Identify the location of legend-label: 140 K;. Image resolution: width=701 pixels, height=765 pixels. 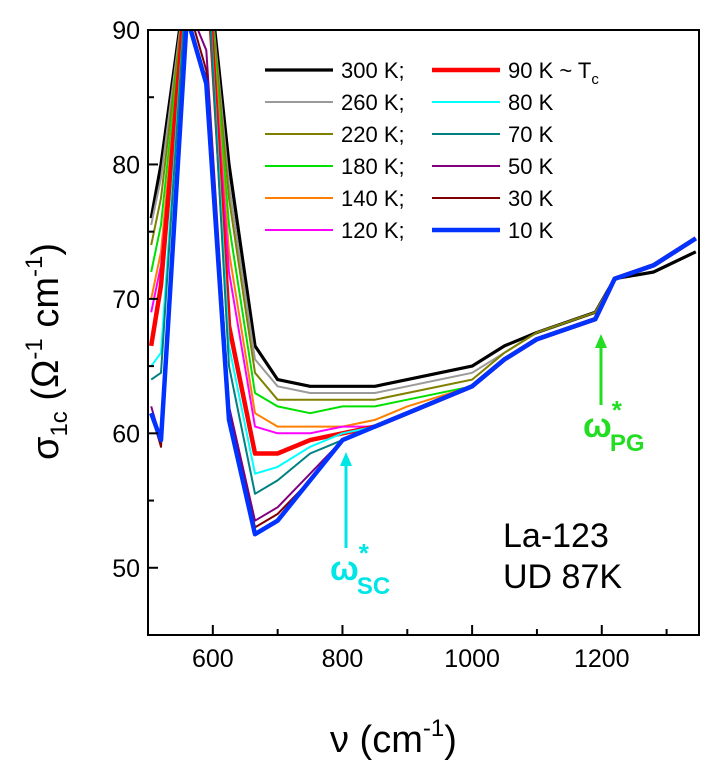
(373, 198).